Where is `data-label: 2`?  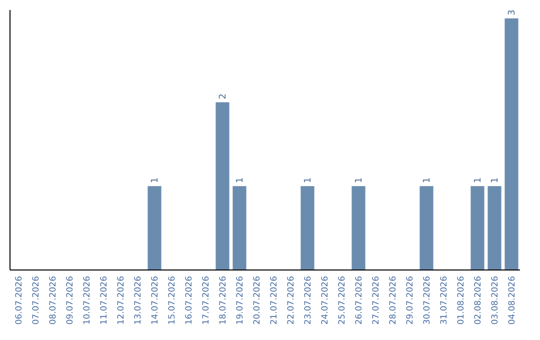
data-label: 2 is located at coordinates (223, 97).